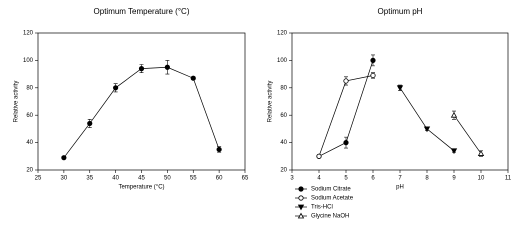 Image resolution: width=522 pixels, height=241 pixels. What do you see at coordinates (319, 179) in the screenshot?
I see `x-tick-label: 4` at bounding box center [319, 179].